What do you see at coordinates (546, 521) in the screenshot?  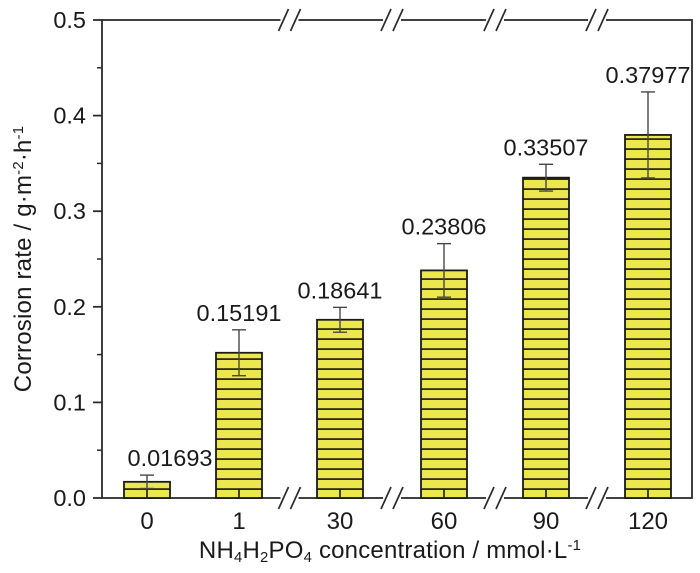 I see `x-axis-tick-label: 90` at bounding box center [546, 521].